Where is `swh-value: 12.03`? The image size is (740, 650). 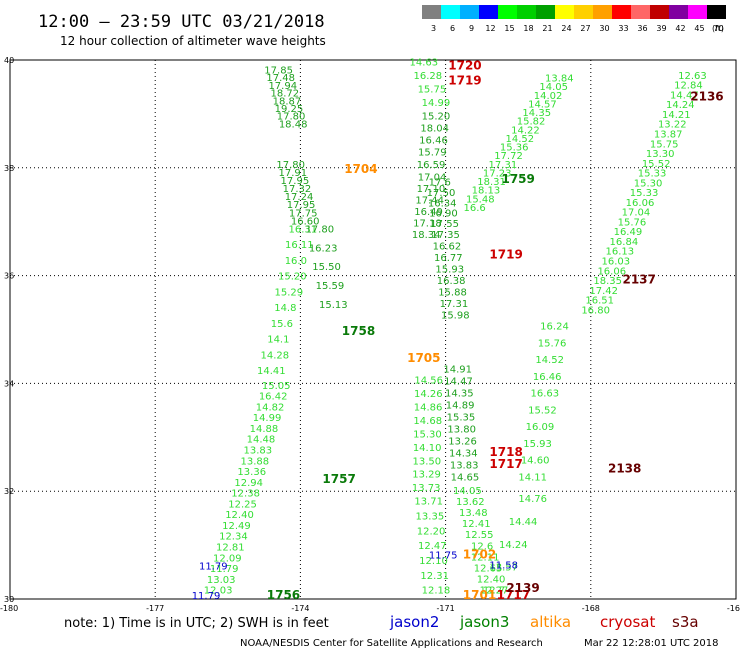
swh-value: 12.03 is located at coordinates (218, 591).